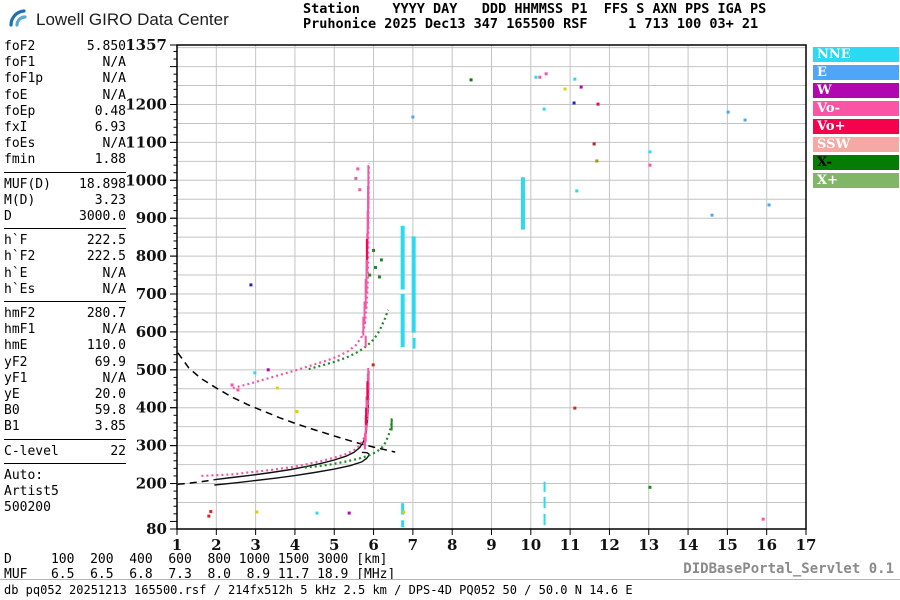 This screenshot has width=900, height=600. I want to click on param-value: 3000.0, so click(102, 217).